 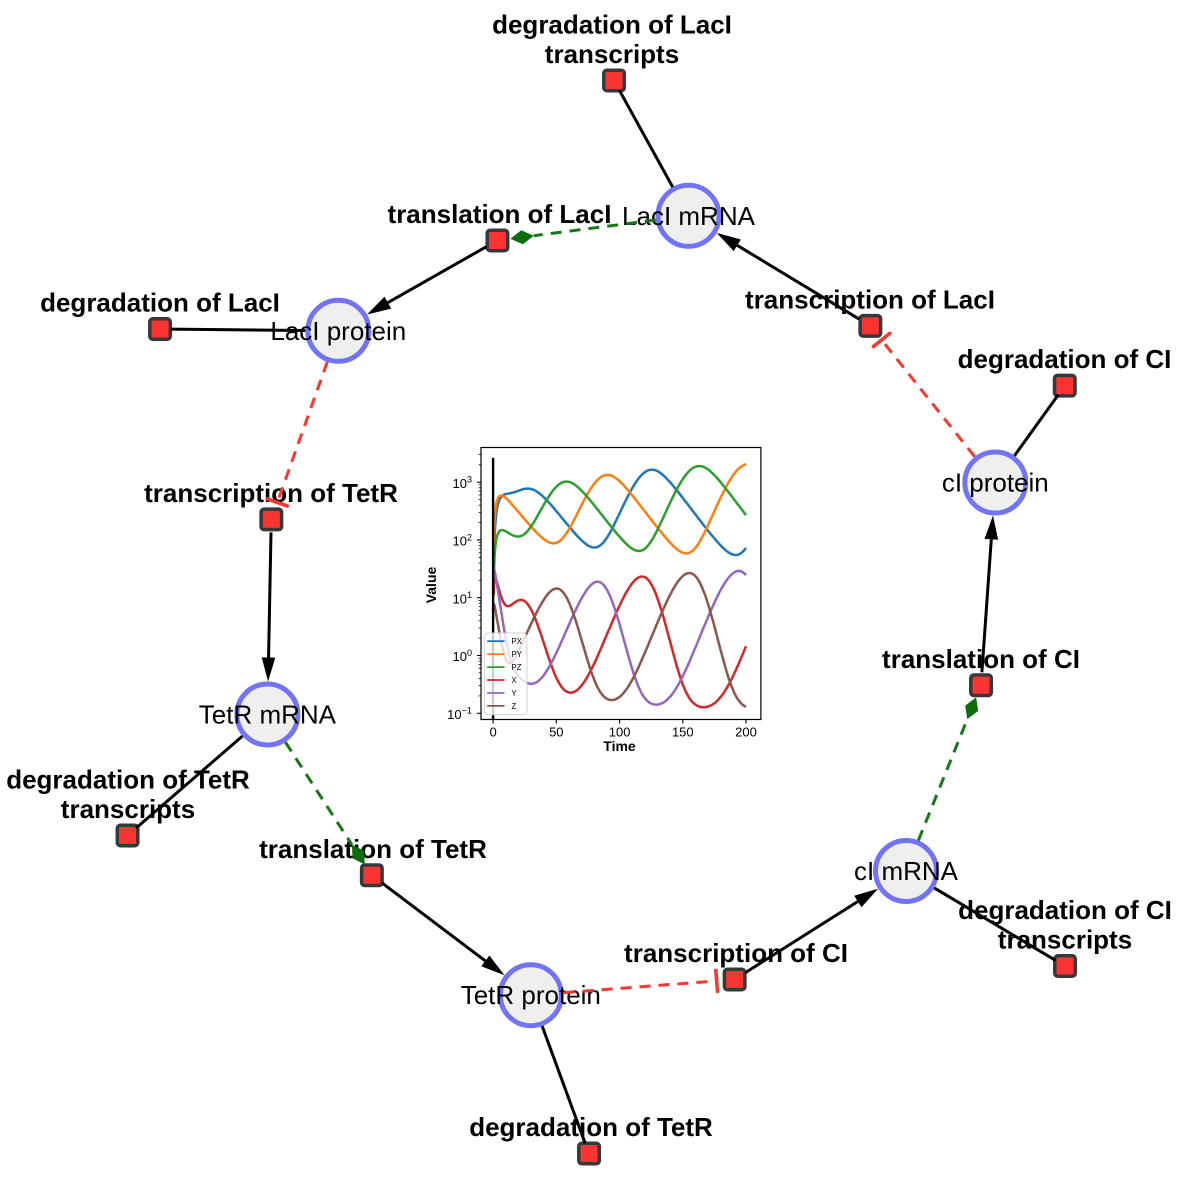 What do you see at coordinates (271, 493) in the screenshot?
I see `svg-text: transcription of TetR` at bounding box center [271, 493].